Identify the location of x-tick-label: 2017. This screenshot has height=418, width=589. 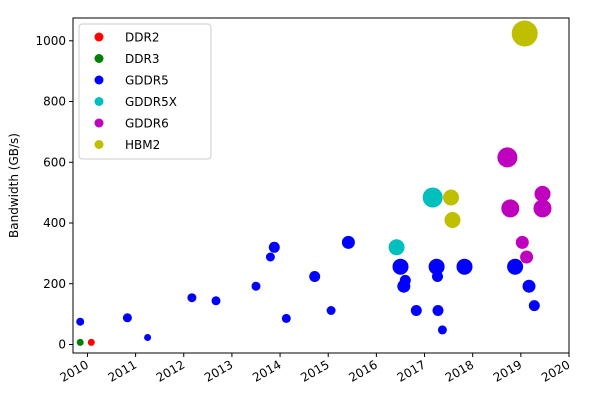
(411, 370).